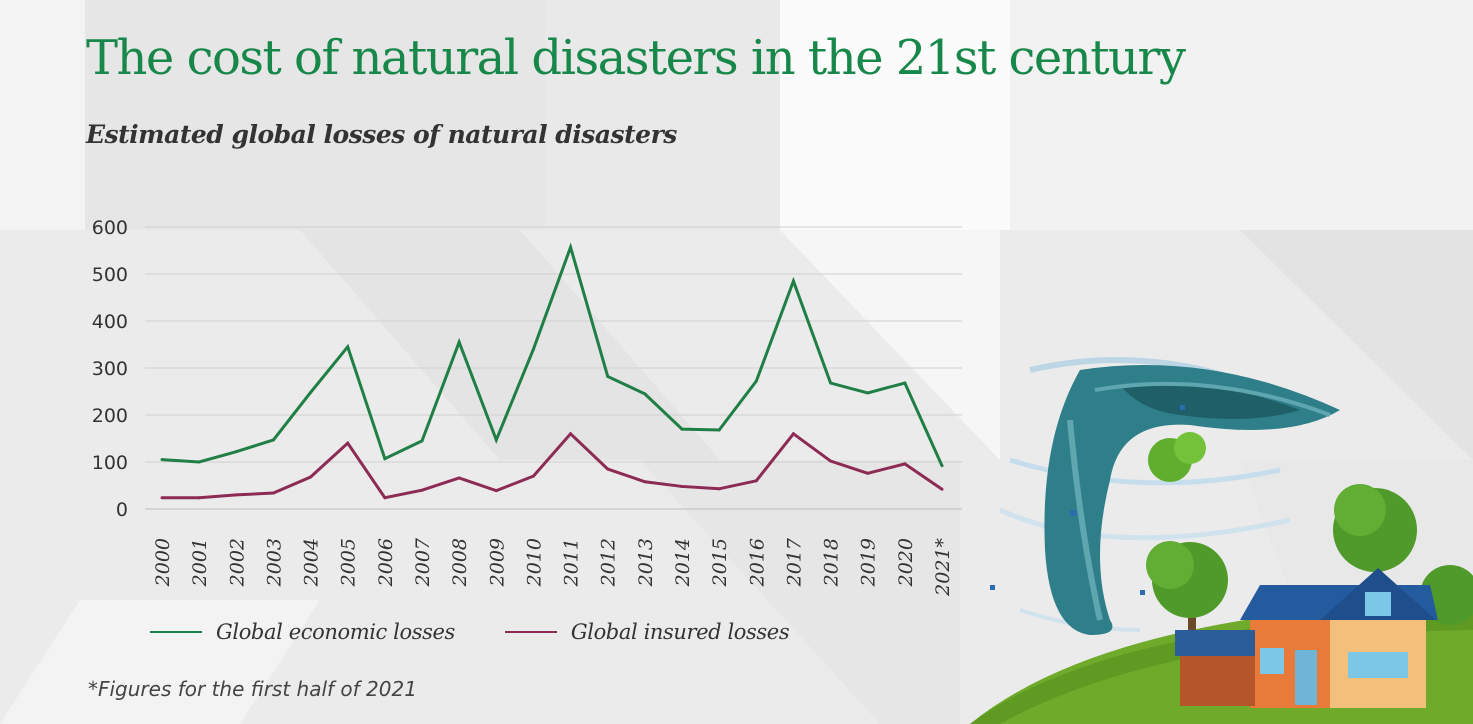  What do you see at coordinates (552, 465) in the screenshot?
I see `series-line-insured` at bounding box center [552, 465].